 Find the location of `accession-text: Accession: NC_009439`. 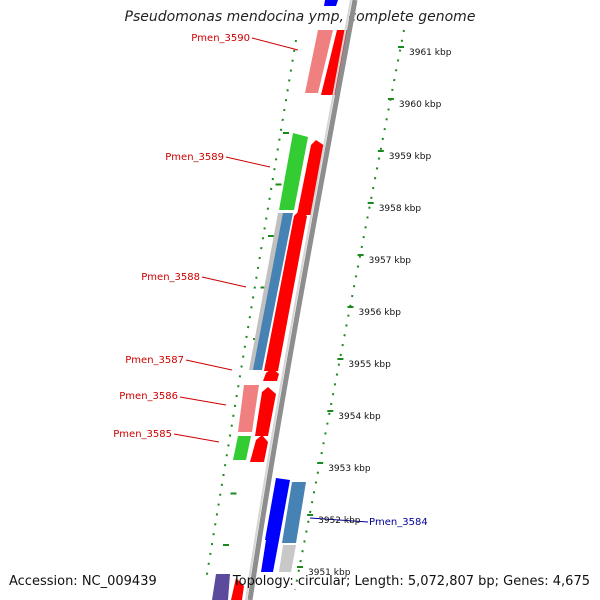

accession-text: Accession: NC_009439 is located at coordinates (83, 581).